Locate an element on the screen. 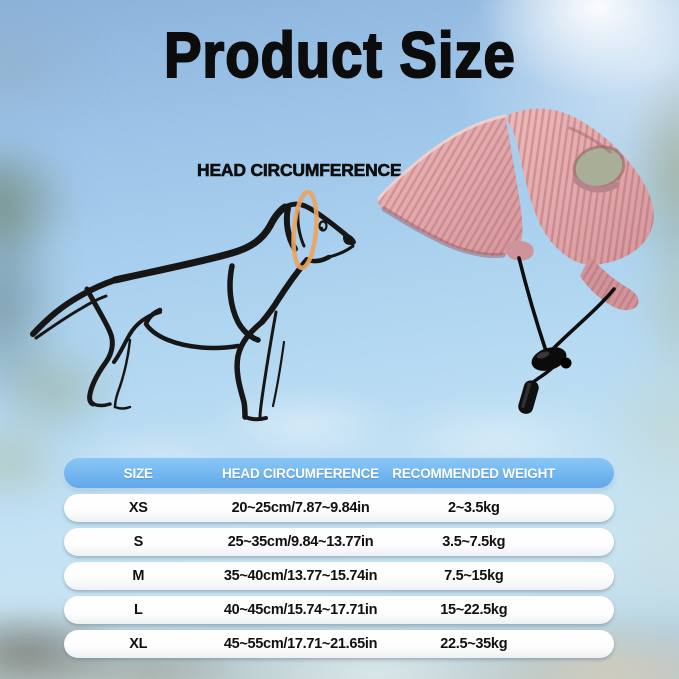 The width and height of the screenshot is (679, 679). col-header-head: HEAD CIRCUMFERENCE is located at coordinates (300, 473).